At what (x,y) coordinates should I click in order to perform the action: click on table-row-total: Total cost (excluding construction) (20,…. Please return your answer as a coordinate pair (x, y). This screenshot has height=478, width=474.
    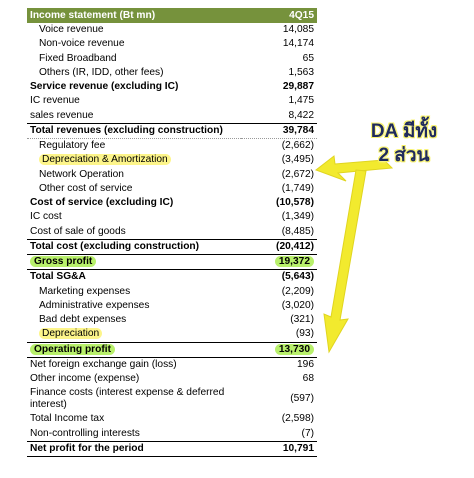
    Looking at the image, I should click on (172, 247).